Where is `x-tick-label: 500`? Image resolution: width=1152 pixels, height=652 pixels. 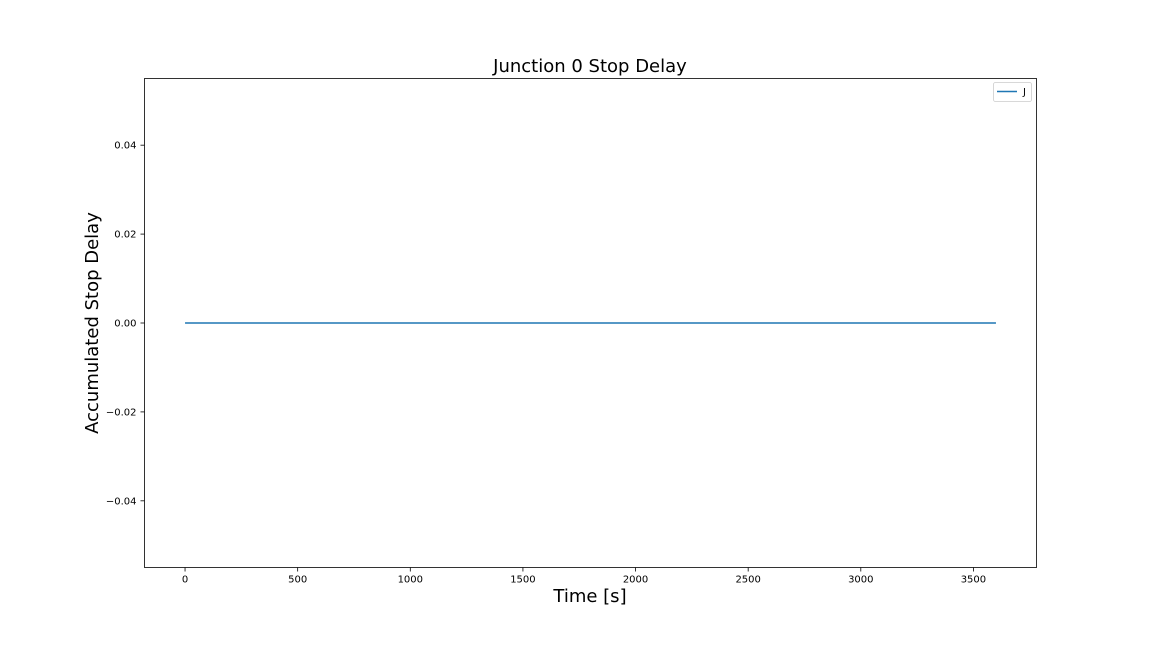 x-tick-label: 500 is located at coordinates (297, 580).